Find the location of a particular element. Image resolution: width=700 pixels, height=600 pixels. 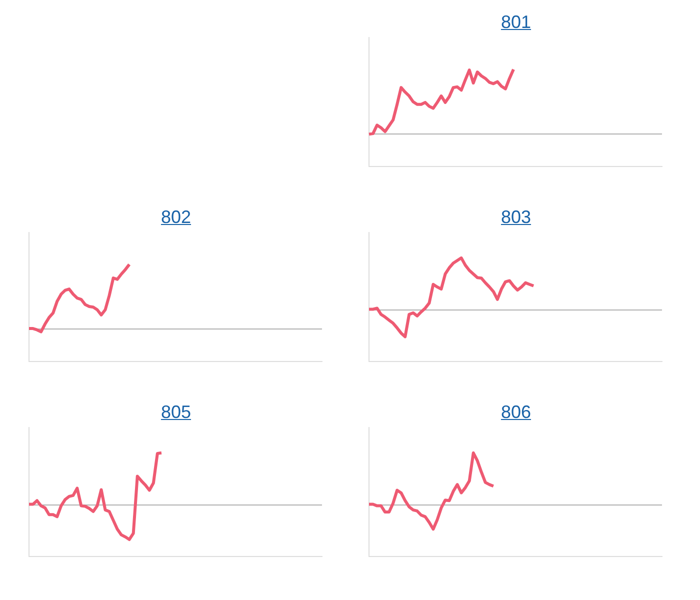

chart-title: 803 is located at coordinates (516, 217).